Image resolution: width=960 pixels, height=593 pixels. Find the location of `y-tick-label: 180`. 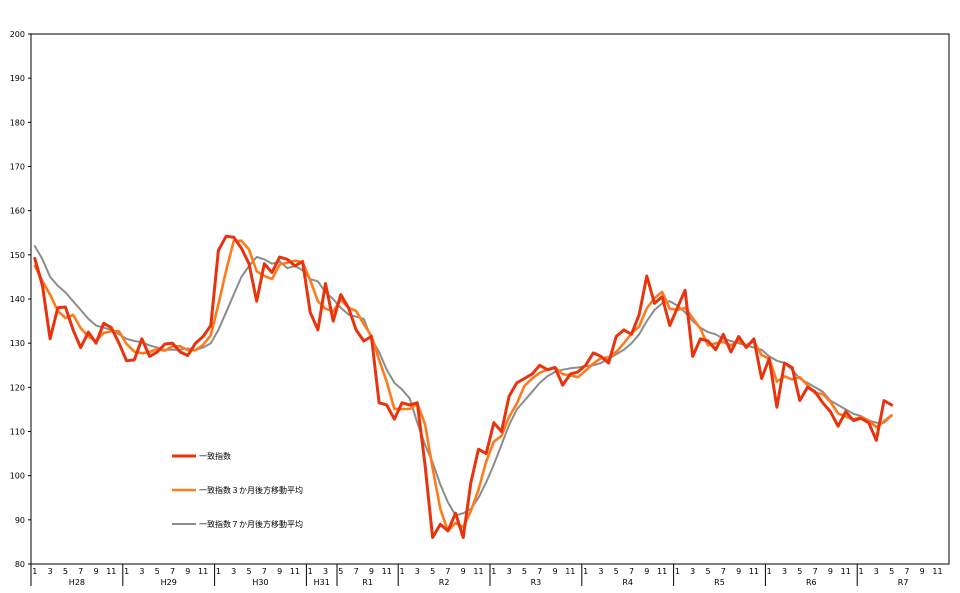

y-tick-label: 180 is located at coordinates (17, 122).